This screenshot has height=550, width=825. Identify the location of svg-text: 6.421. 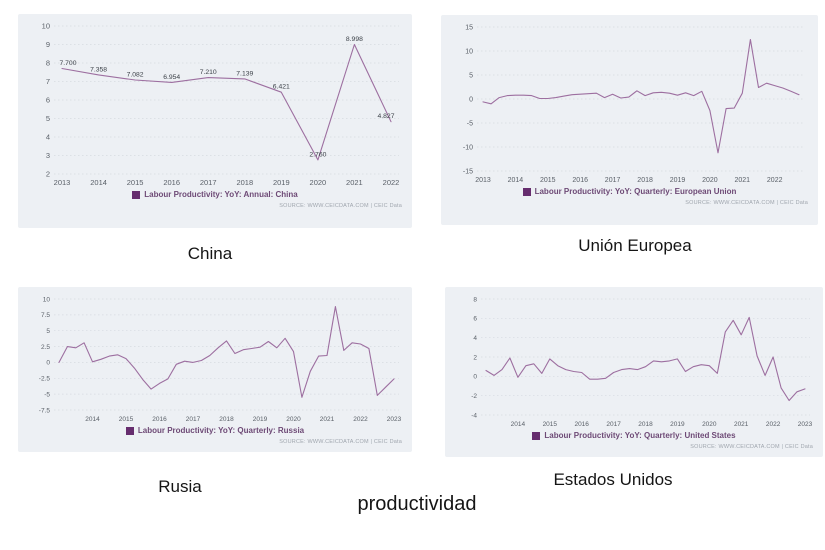
(281, 87).